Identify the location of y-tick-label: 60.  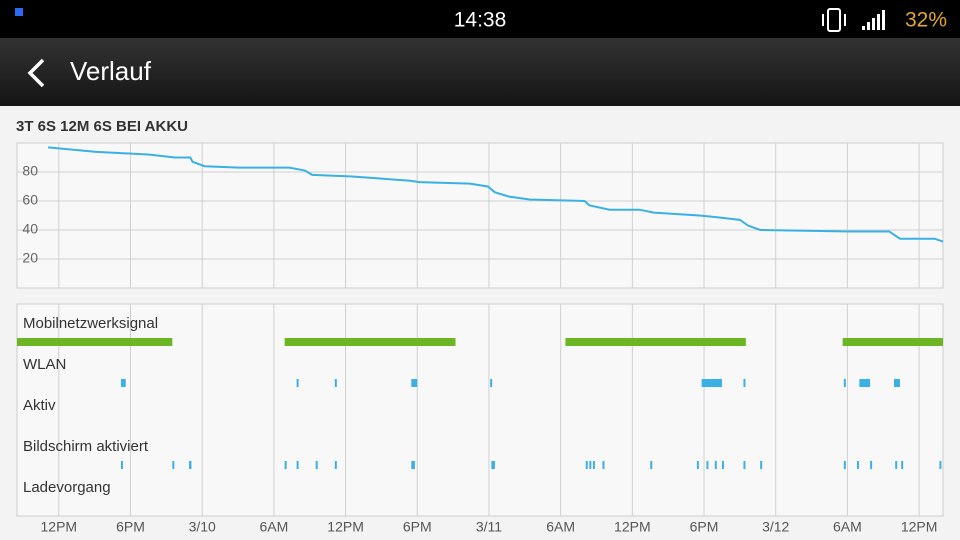
(30, 200).